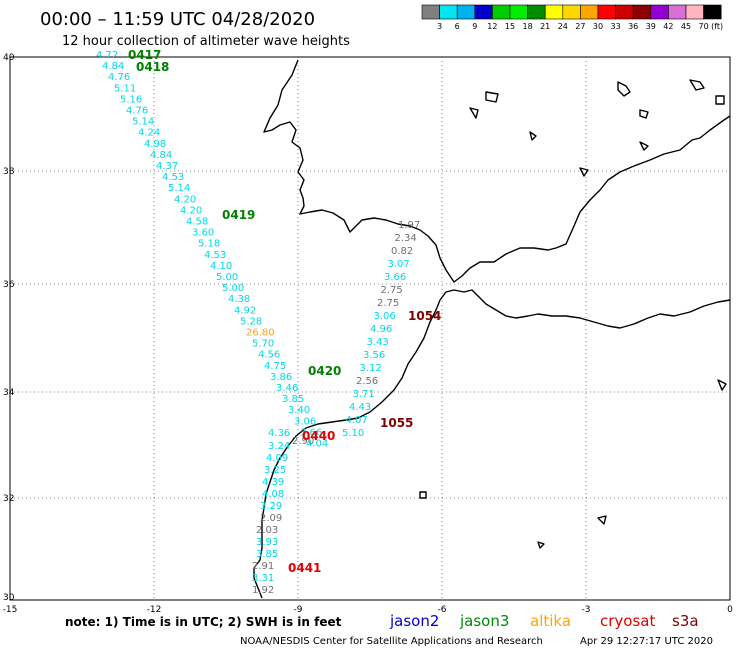 This screenshot has height=650, width=740. What do you see at coordinates (273, 494) in the screenshot?
I see `wave-height-value: 4.08` at bounding box center [273, 494].